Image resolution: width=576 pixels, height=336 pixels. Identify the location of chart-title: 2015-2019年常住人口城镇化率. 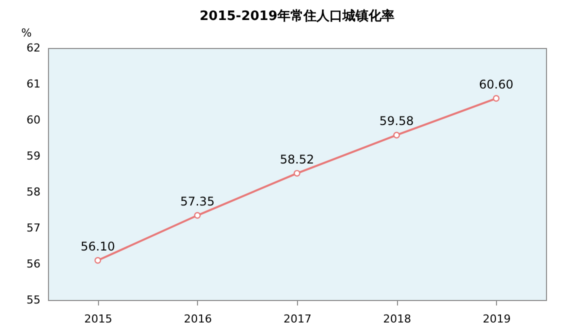
(297, 16).